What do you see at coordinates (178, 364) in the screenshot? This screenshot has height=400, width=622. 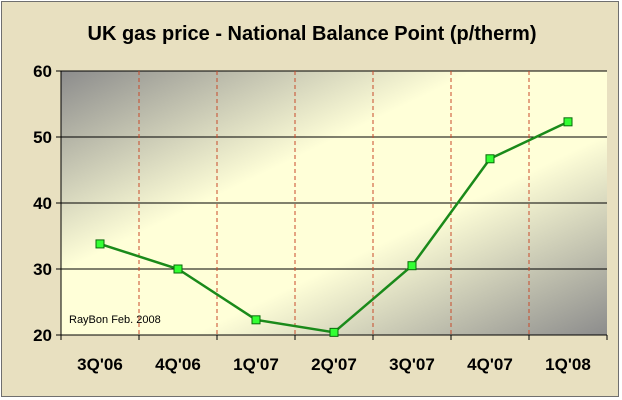 I see `x-tick-label: 4Q'06` at bounding box center [178, 364].